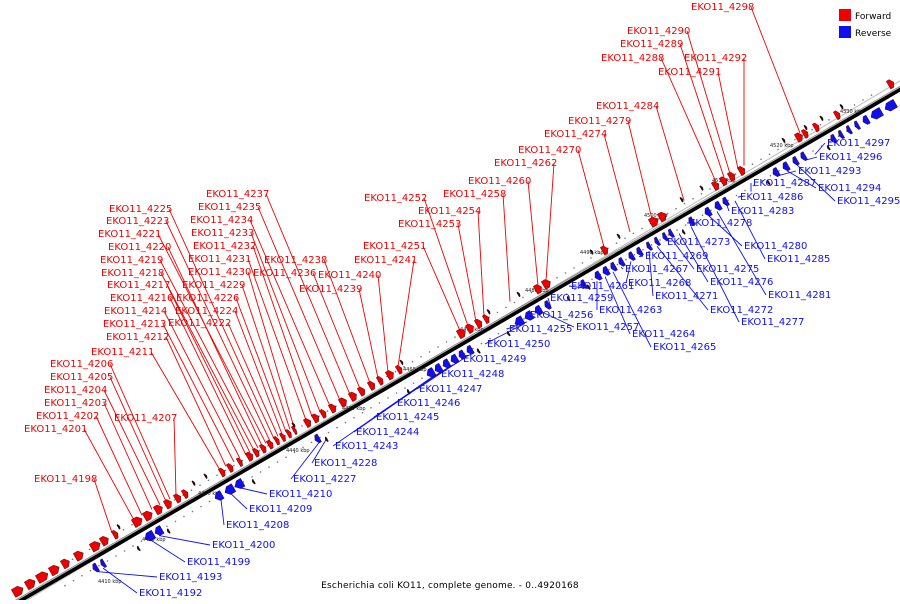 The height and width of the screenshot is (604, 900). What do you see at coordinates (206, 311) in the screenshot?
I see `gene-label-eko11-4224: EKO11_4224` at bounding box center [206, 311].